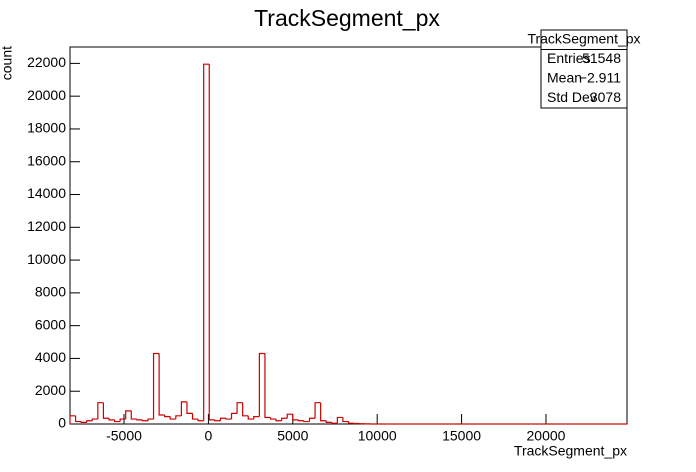 The width and height of the screenshot is (696, 472). What do you see at coordinates (347, 18) in the screenshot?
I see `chart-title: TrackSegment_px` at bounding box center [347, 18].